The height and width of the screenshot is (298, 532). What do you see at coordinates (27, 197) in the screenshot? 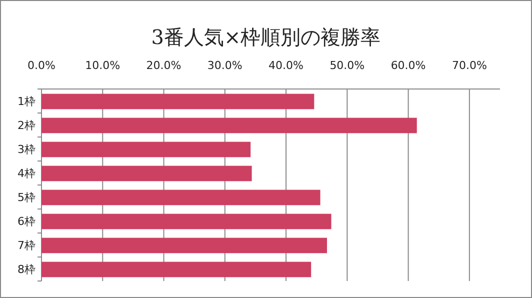
I see `y-tick-label: 5枠` at bounding box center [27, 197].